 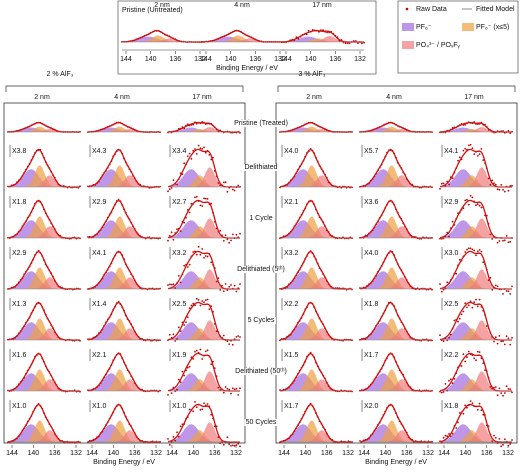 What do you see at coordinates (495, 9) in the screenshot?
I see `legend-label: Fitted Model` at bounding box center [495, 9].